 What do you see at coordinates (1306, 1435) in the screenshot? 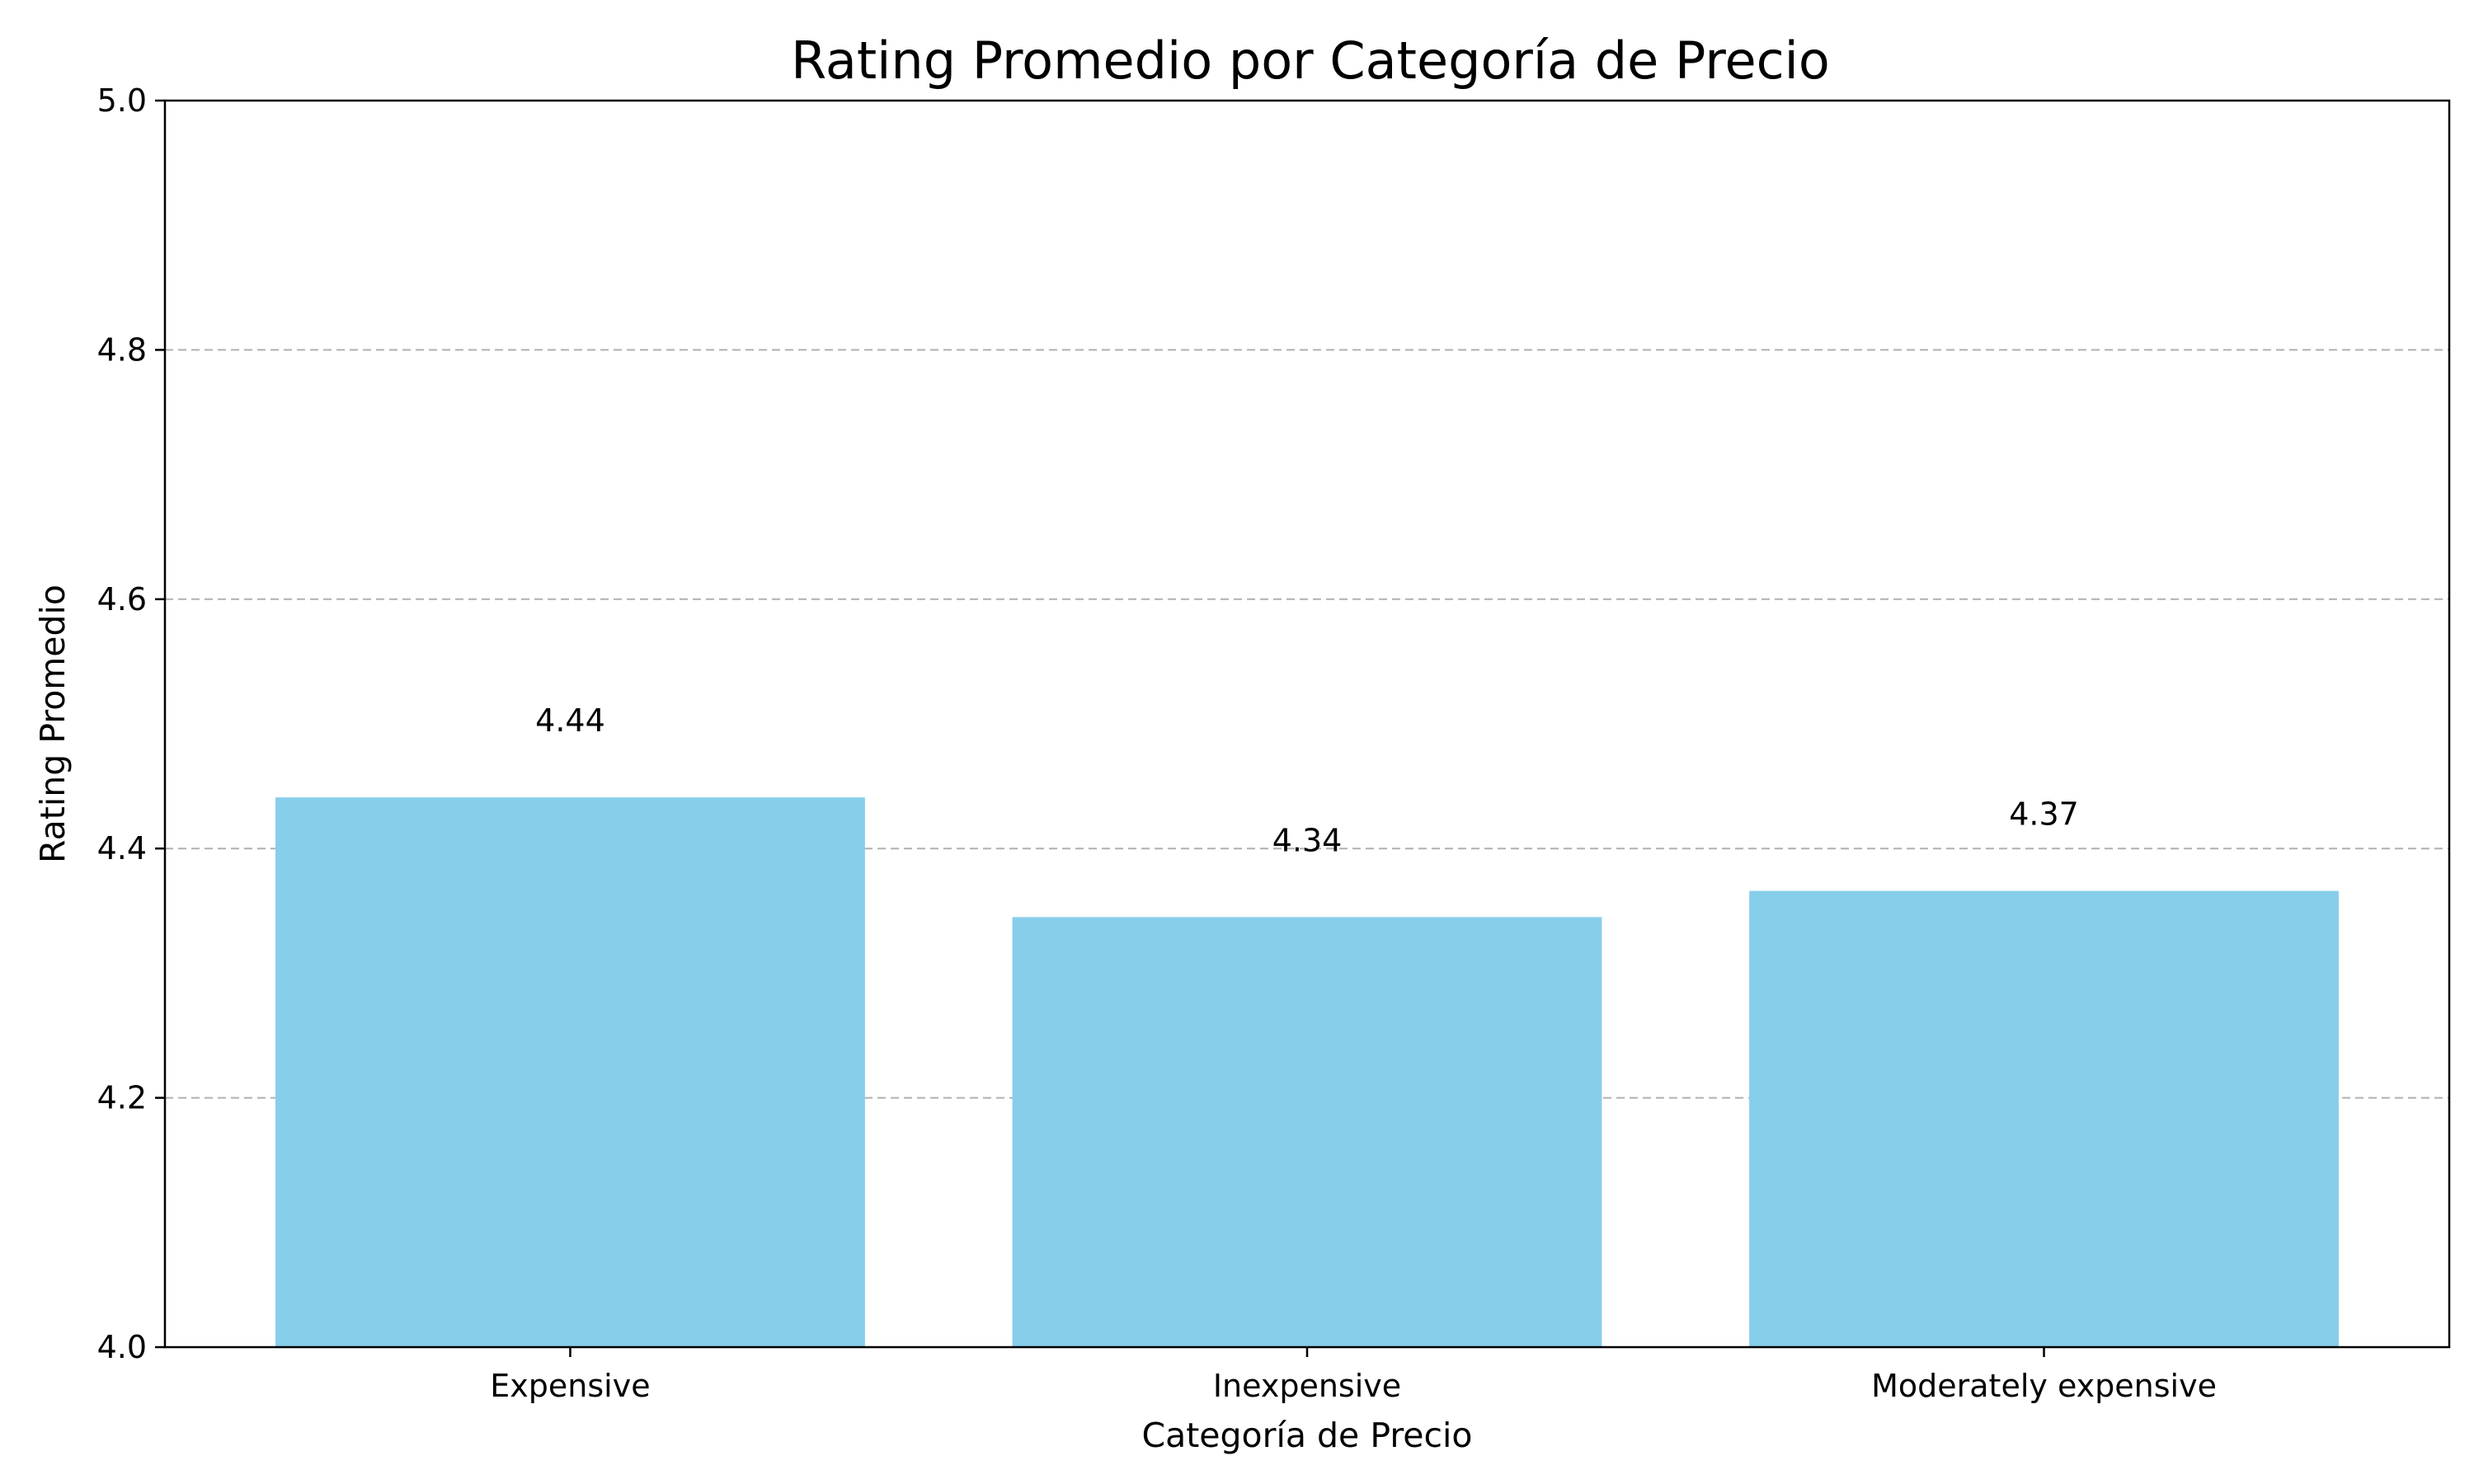
I see `x-axis-label: Categoría de Precio` at bounding box center [1306, 1435].